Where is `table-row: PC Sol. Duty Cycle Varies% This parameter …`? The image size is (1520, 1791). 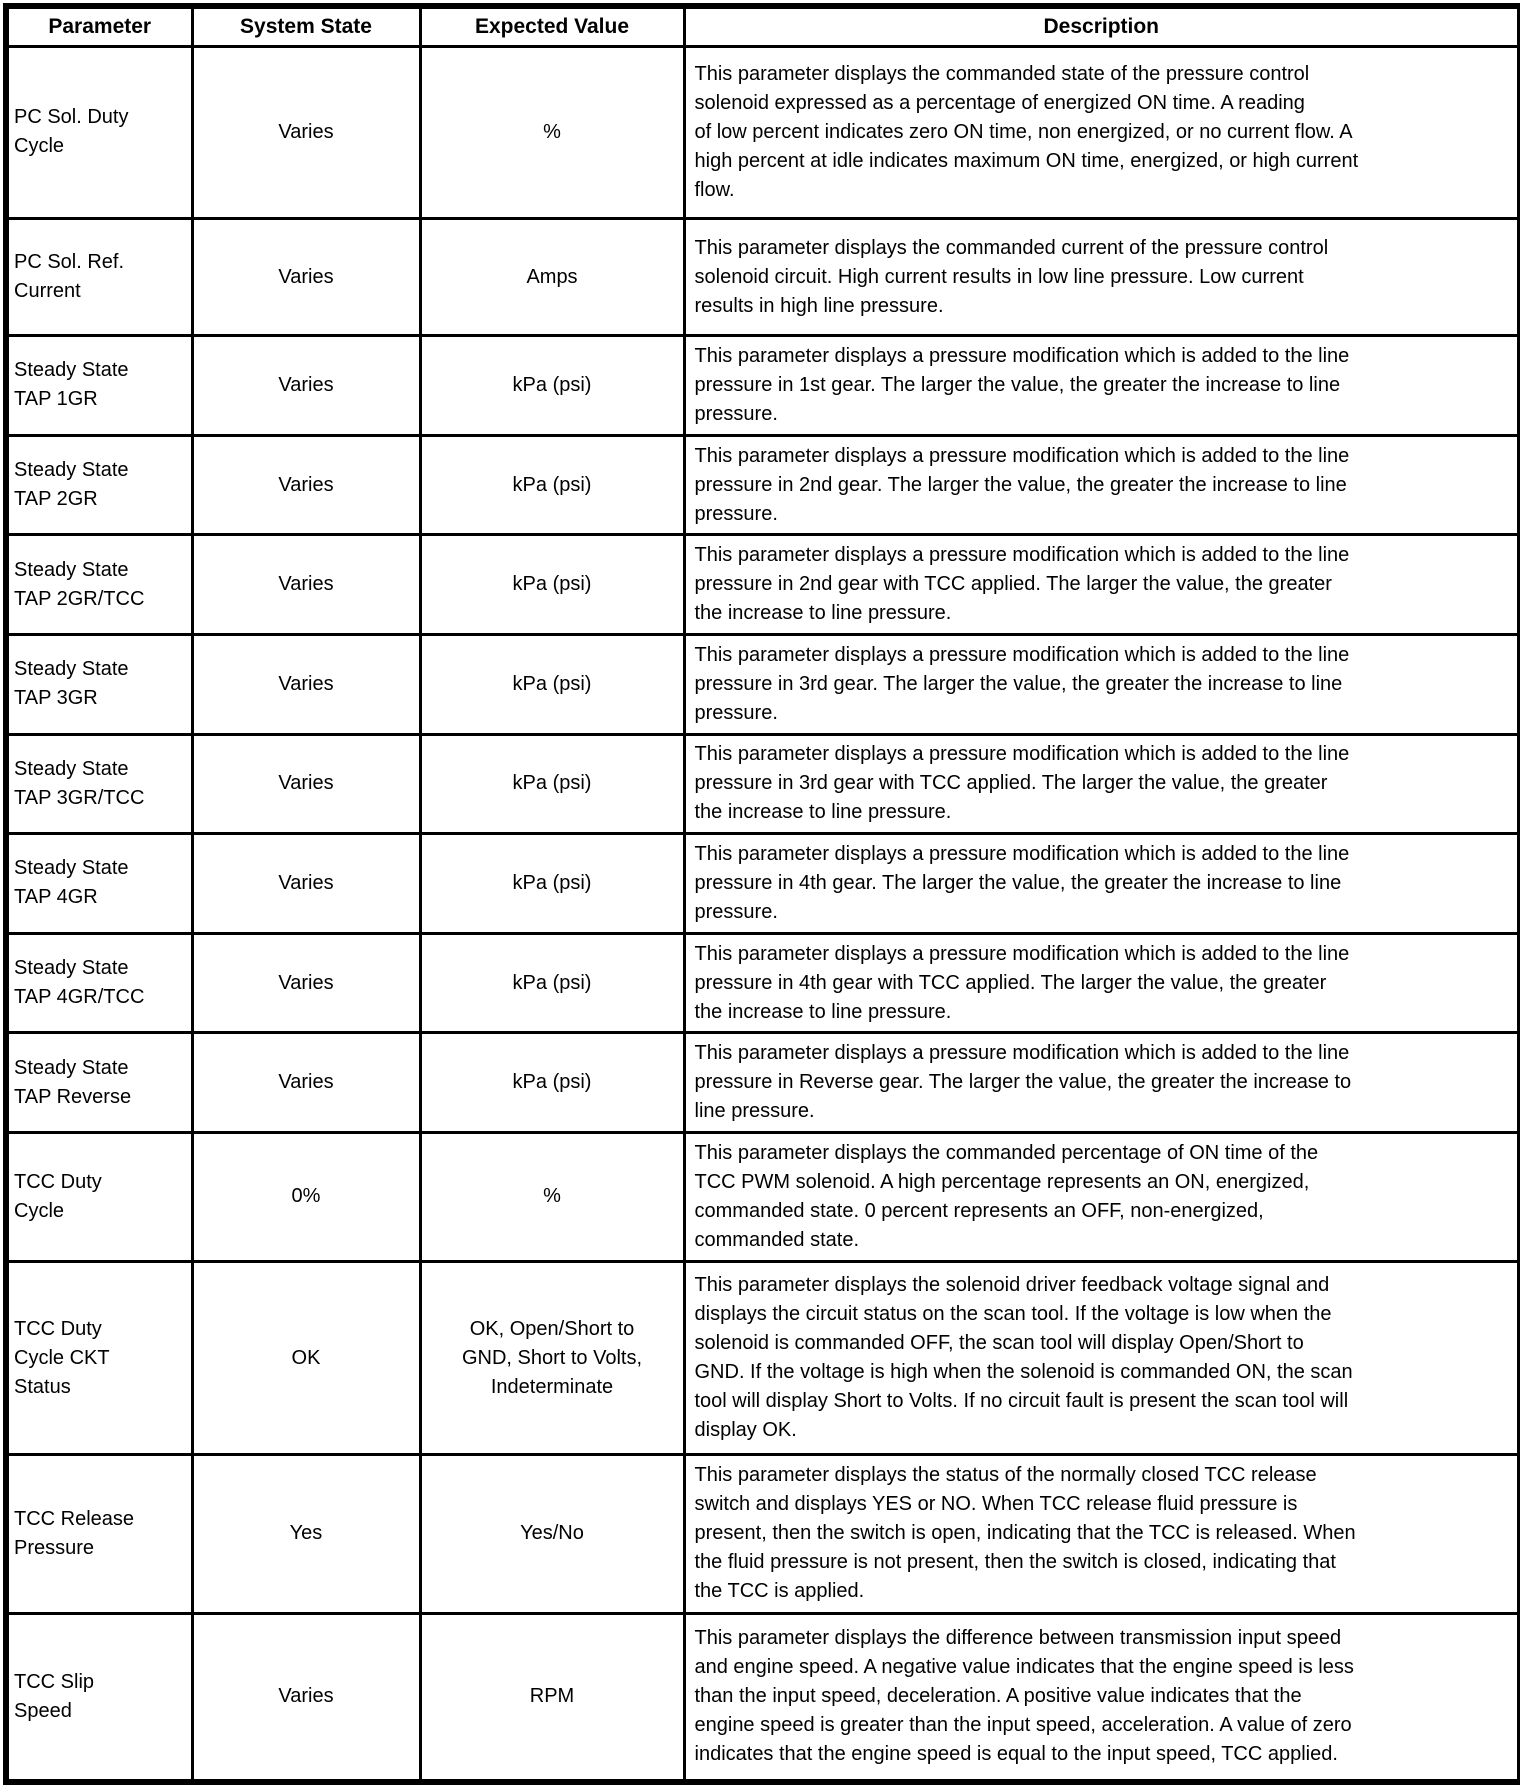 table-row: PC Sol. Duty Cycle Varies% This parameter … is located at coordinates (762, 132).